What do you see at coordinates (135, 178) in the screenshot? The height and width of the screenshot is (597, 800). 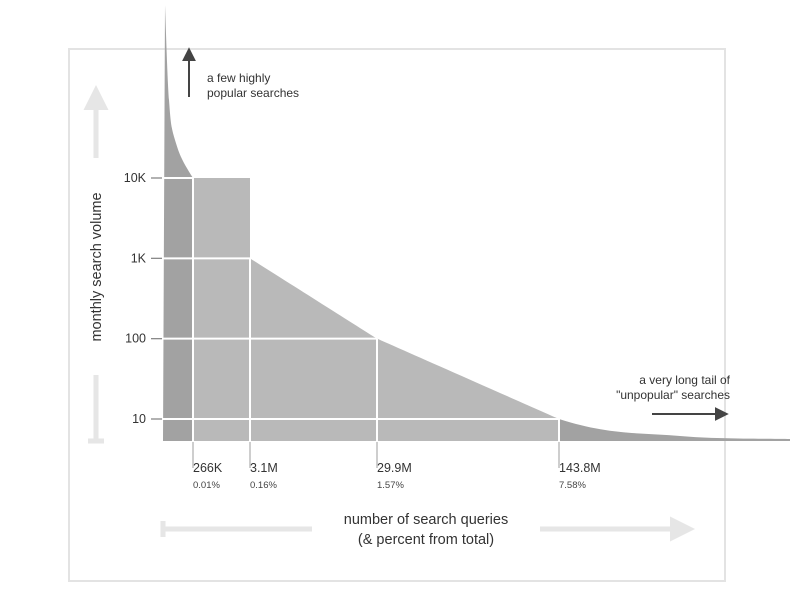 I see `y-tick-label-1: 10K` at bounding box center [135, 178].